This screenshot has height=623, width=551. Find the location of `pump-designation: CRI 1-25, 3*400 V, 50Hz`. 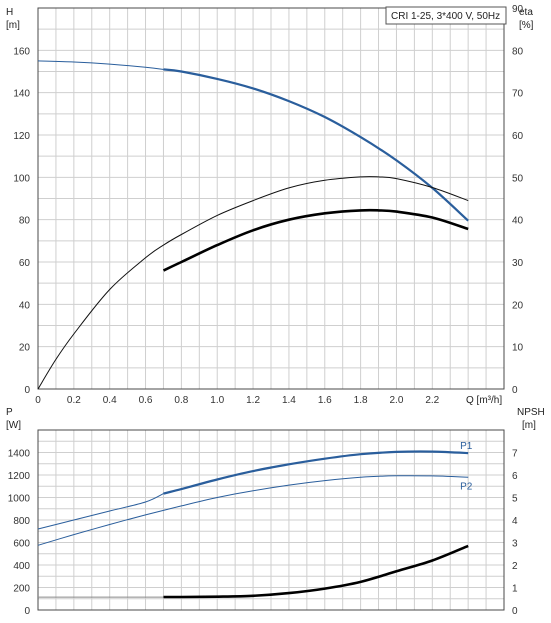

pump-designation: CRI 1-25, 3*400 V, 50Hz is located at coordinates (445, 16).